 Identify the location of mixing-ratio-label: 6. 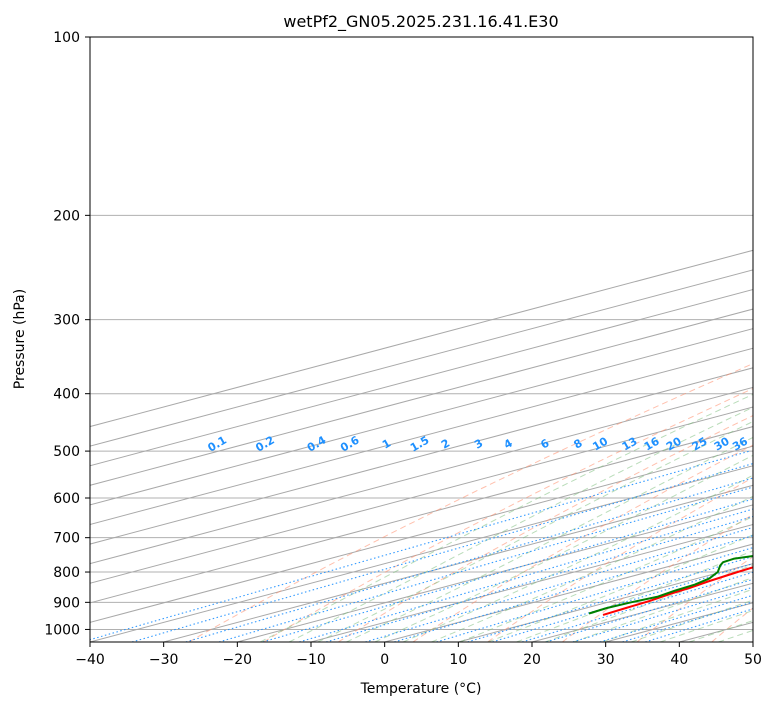
(544, 443).